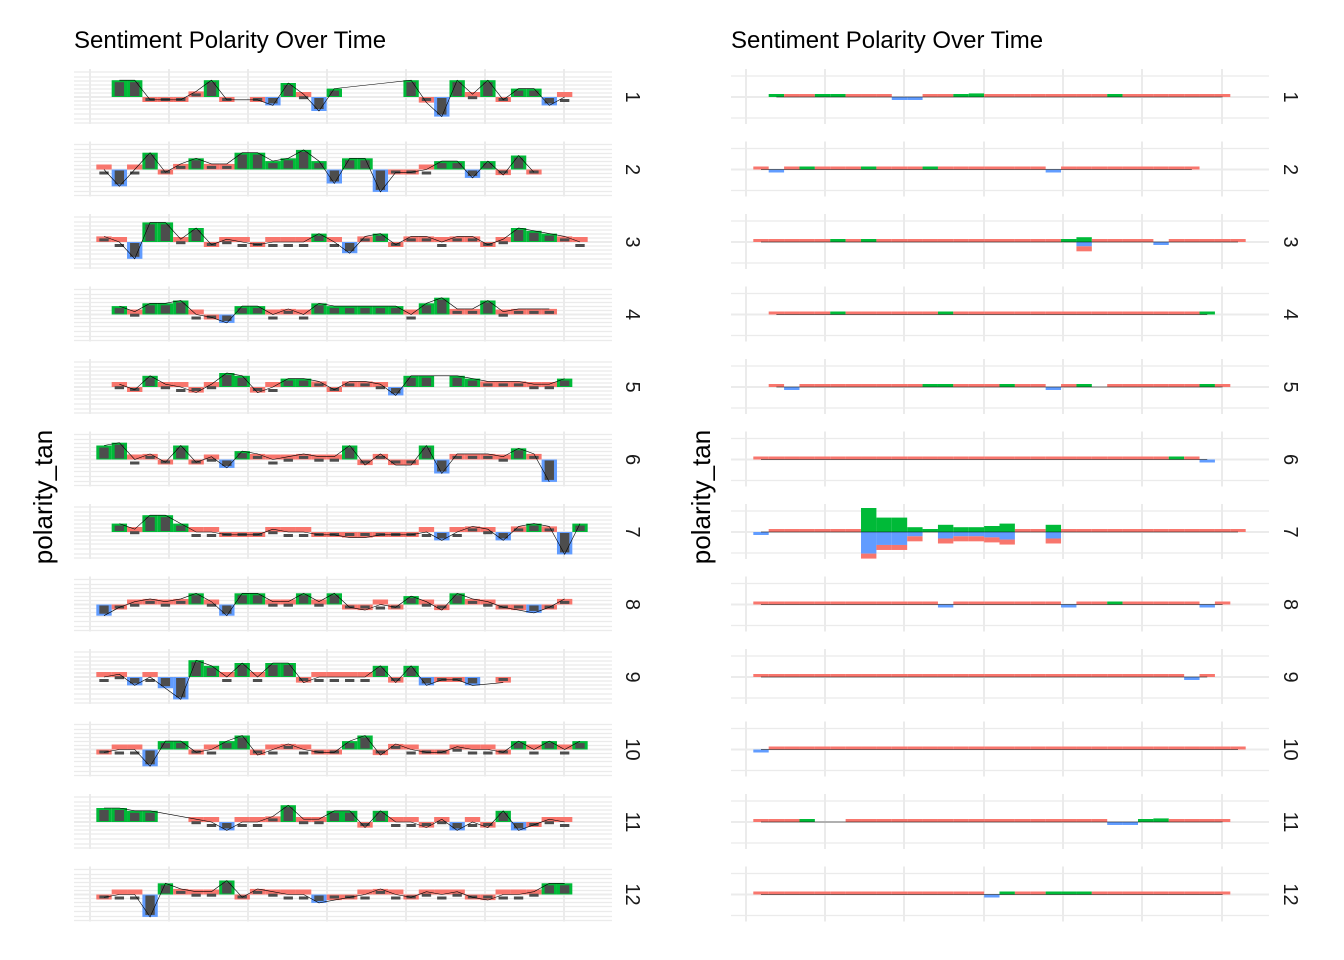 This screenshot has width=1344, height=960. I want to click on facet-panel-7: 7, so click(1016, 531).